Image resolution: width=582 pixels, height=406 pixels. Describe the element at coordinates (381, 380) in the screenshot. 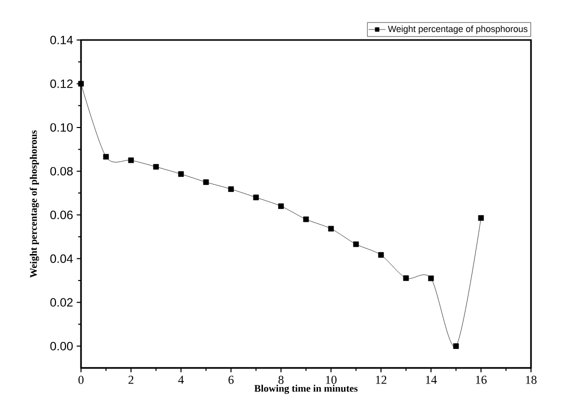

I see `x-tick-label: 12` at that location.